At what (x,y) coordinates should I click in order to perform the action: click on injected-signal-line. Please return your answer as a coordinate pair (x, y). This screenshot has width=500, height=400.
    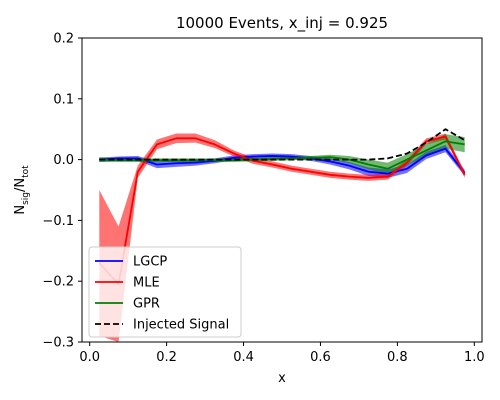
    Looking at the image, I should click on (282, 144).